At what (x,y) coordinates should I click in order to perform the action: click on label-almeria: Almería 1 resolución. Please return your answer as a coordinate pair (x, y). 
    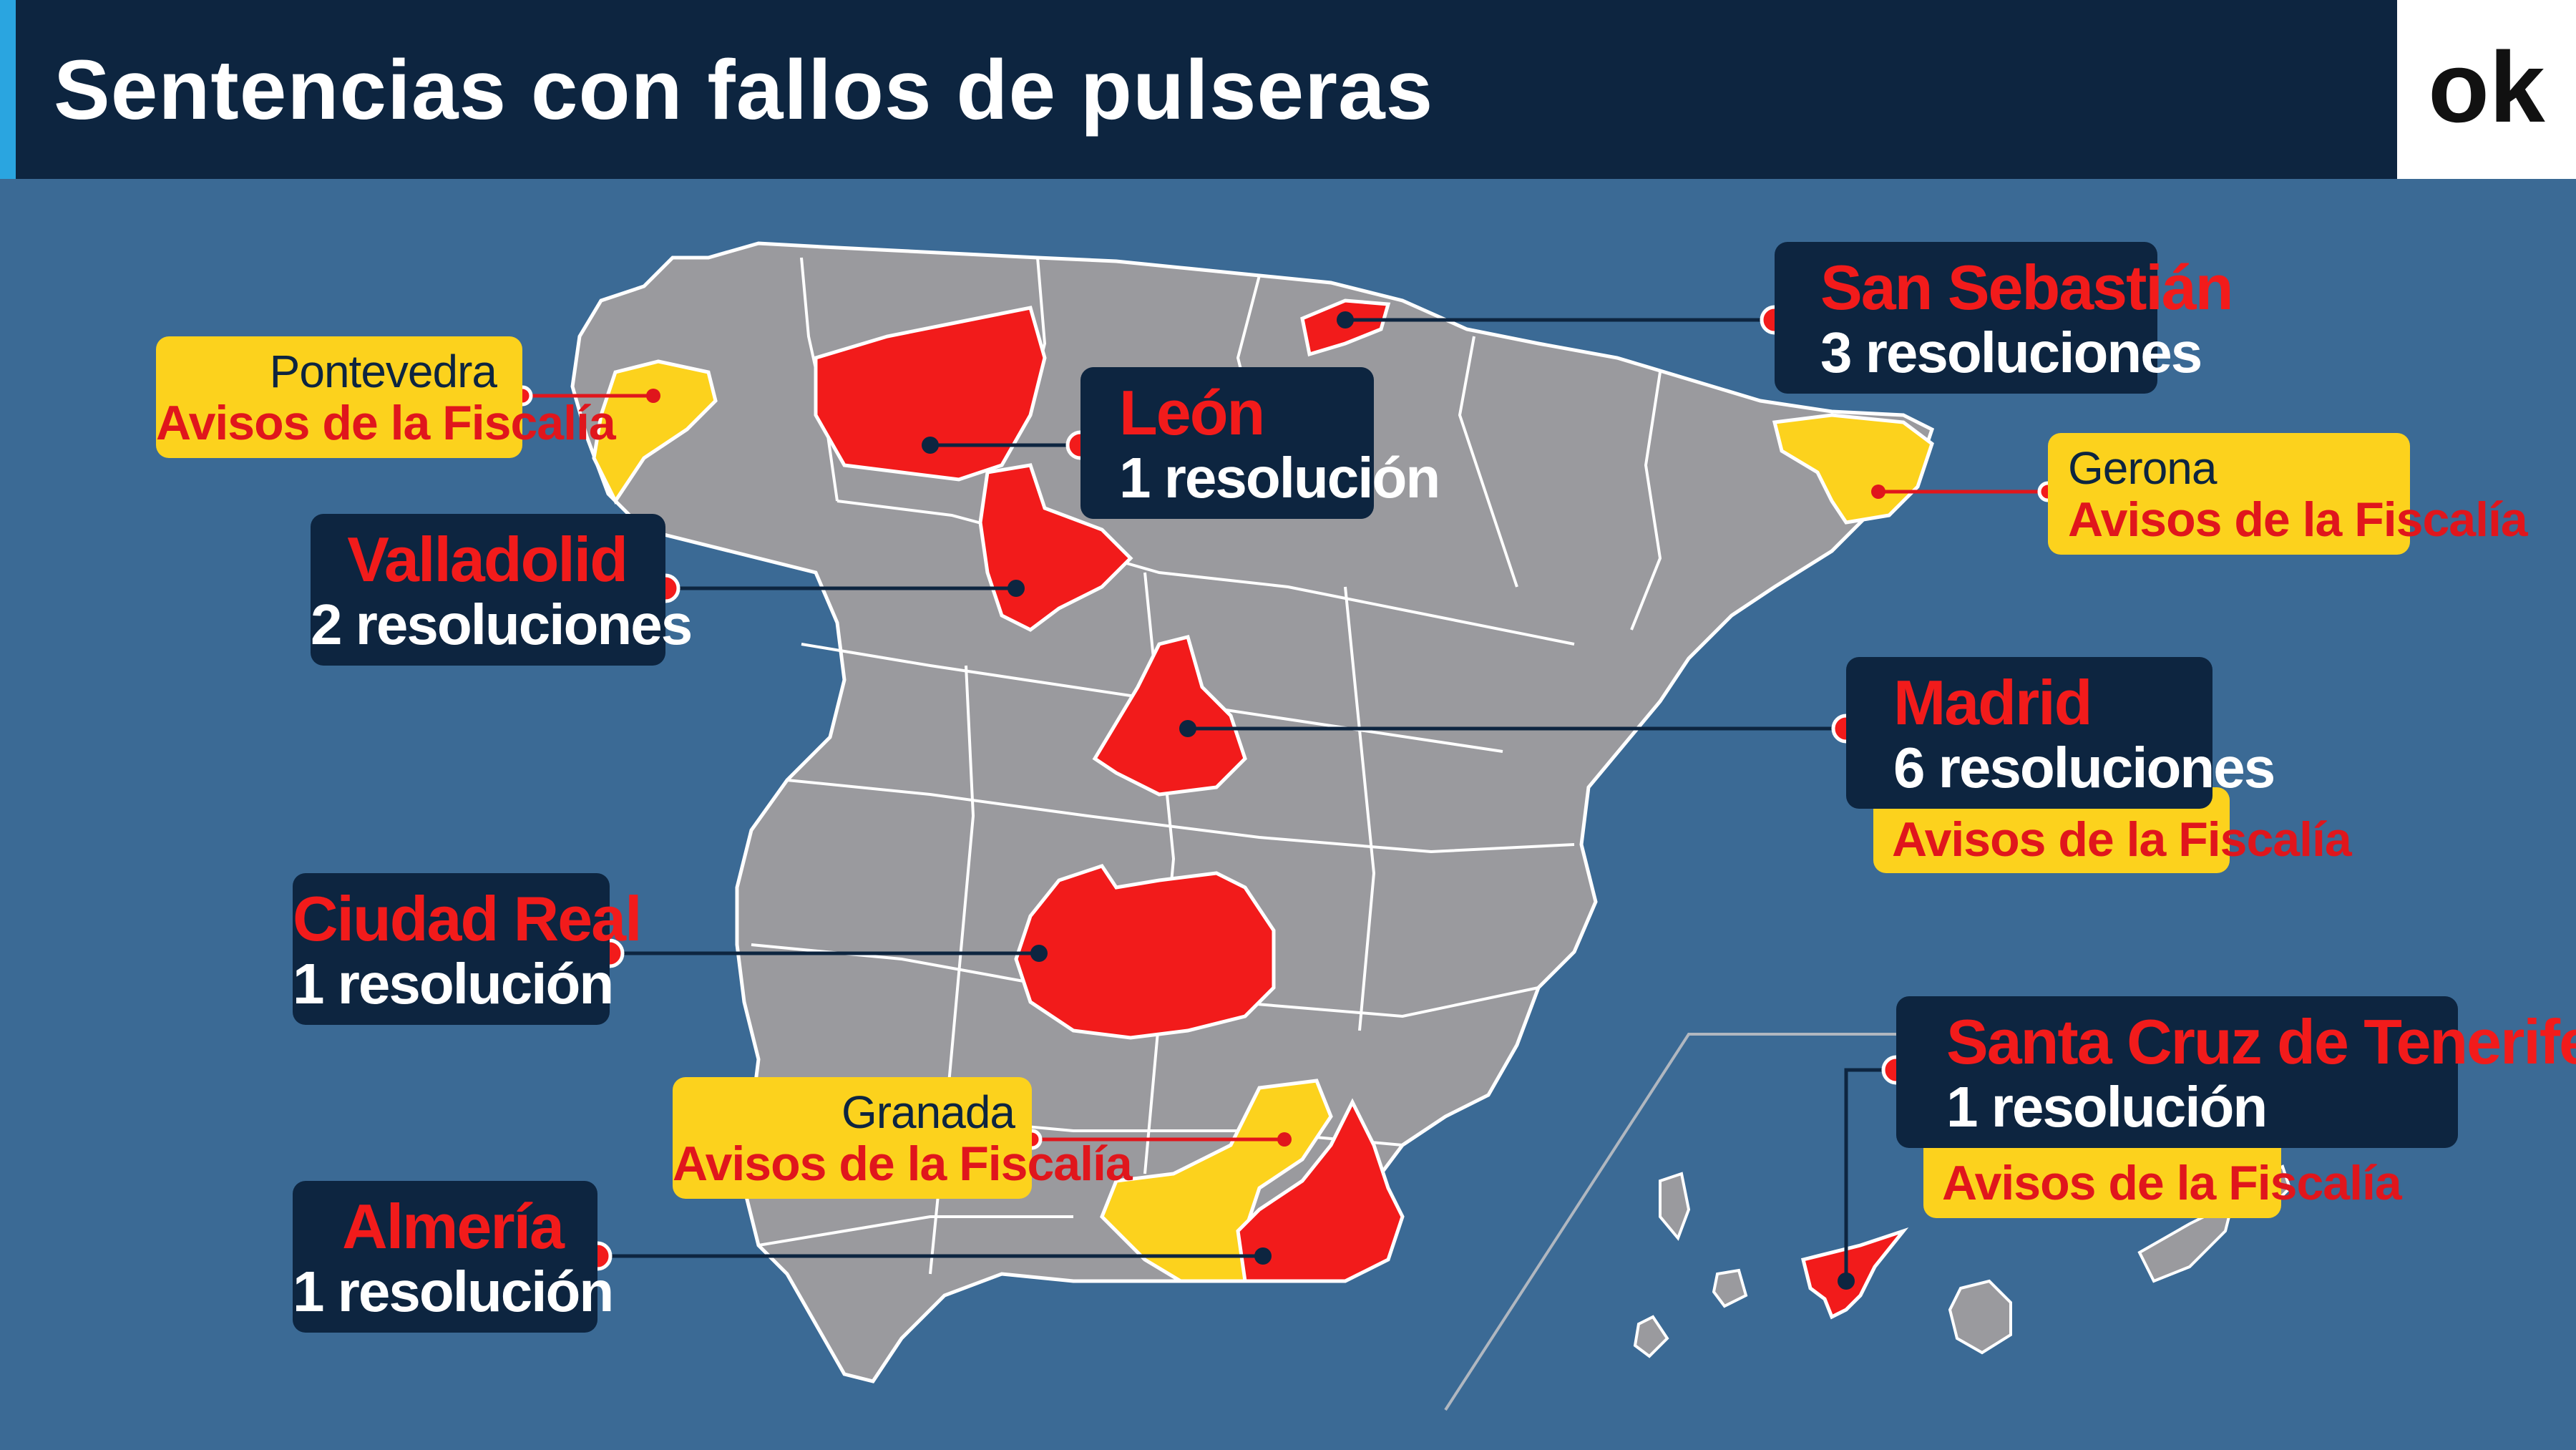
    Looking at the image, I should click on (453, 1257).